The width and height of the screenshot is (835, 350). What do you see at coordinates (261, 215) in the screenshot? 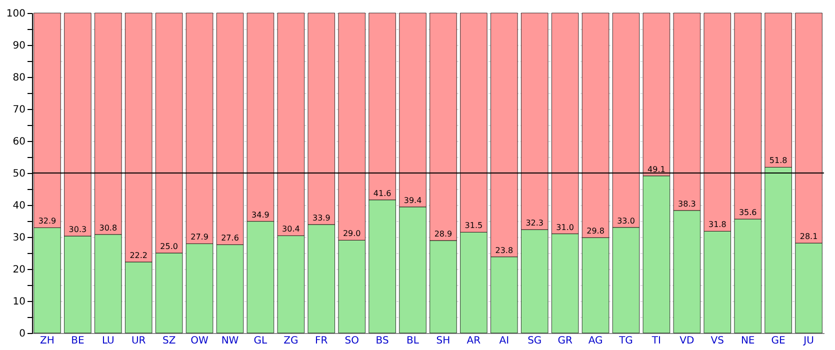
I see `data-label: 34.9` at bounding box center [261, 215].